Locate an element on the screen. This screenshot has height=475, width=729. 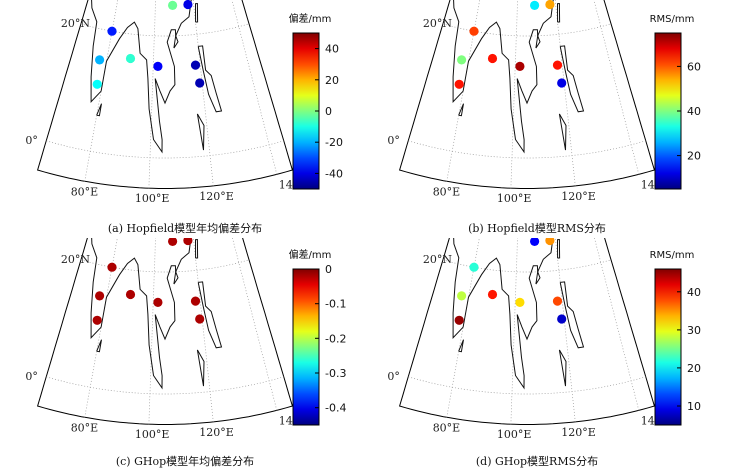
caption-c: (c) GHop模型年均偏差分布 is located at coordinates (185, 461).